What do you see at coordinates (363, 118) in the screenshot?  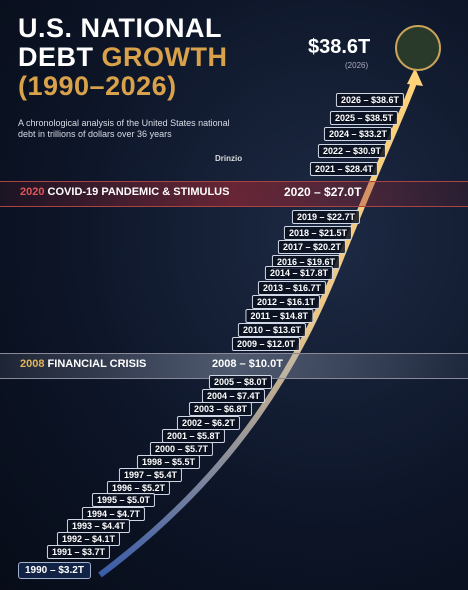 I see `timeline-label: 2025 – $38.5T` at bounding box center [363, 118].